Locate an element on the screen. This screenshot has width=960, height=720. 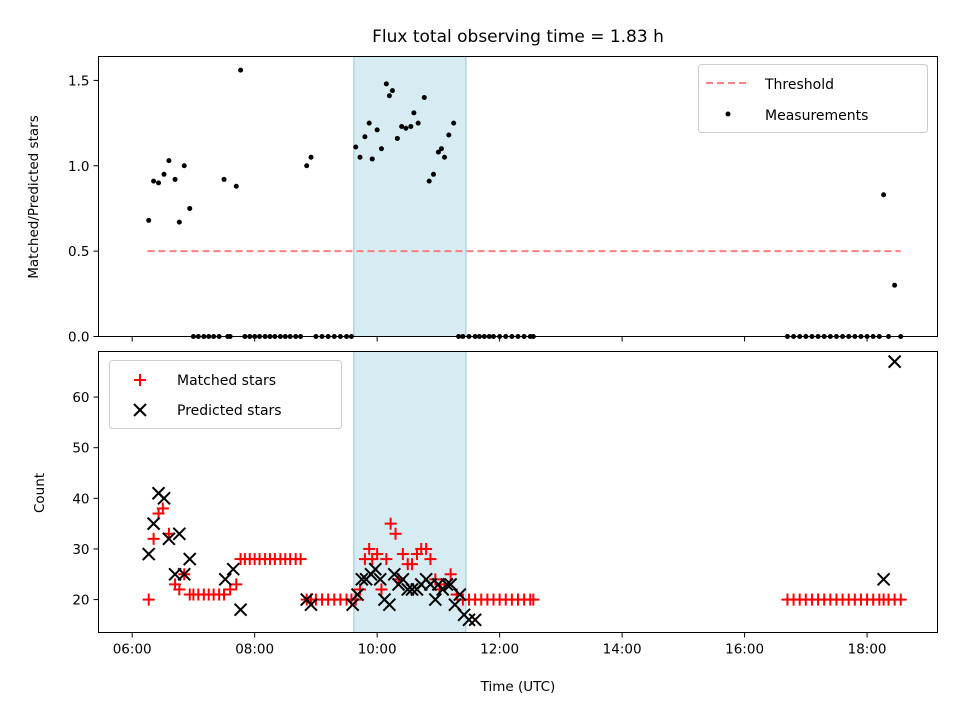
legend-threshold-label: Threshold is located at coordinates (799, 85).